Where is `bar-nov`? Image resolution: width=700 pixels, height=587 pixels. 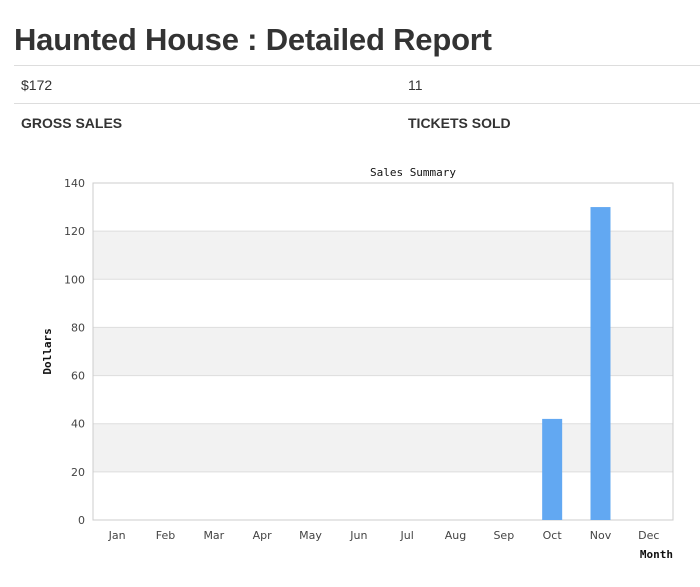
bar-nov is located at coordinates (600, 364).